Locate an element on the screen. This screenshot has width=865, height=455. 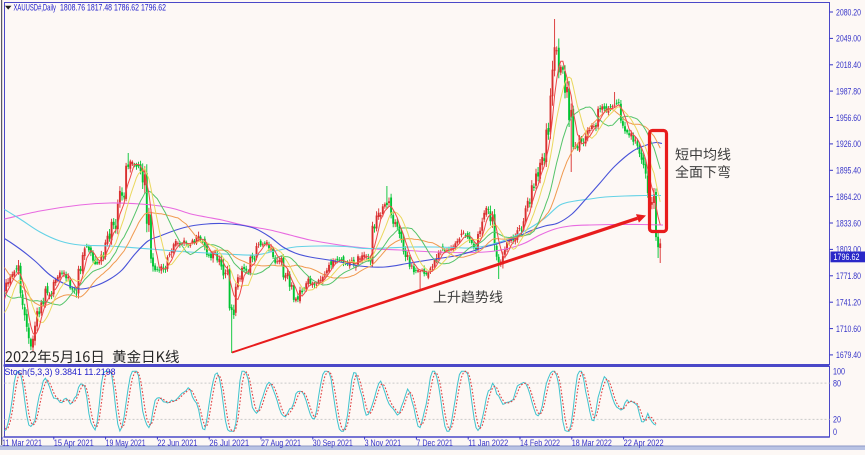
svg-text: 11 Mar 2021 is located at coordinates (22, 443).